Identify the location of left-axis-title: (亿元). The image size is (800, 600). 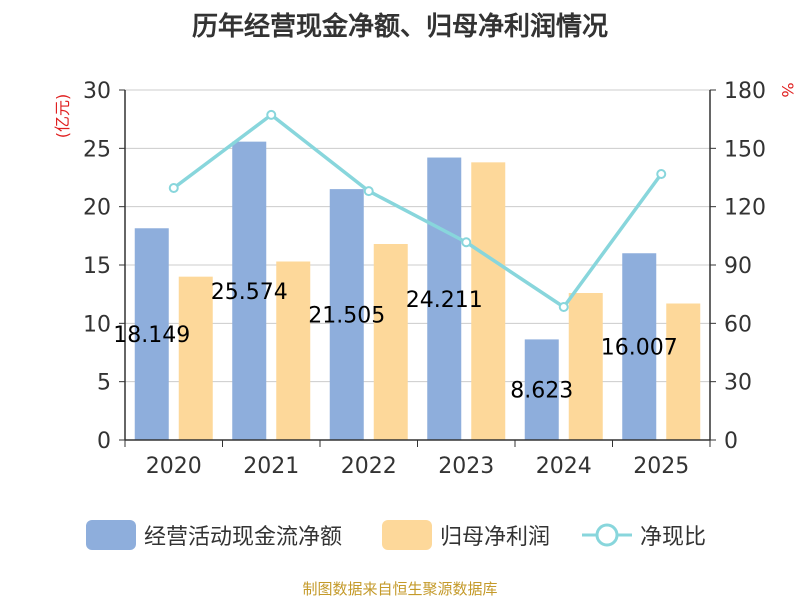
(62, 116).